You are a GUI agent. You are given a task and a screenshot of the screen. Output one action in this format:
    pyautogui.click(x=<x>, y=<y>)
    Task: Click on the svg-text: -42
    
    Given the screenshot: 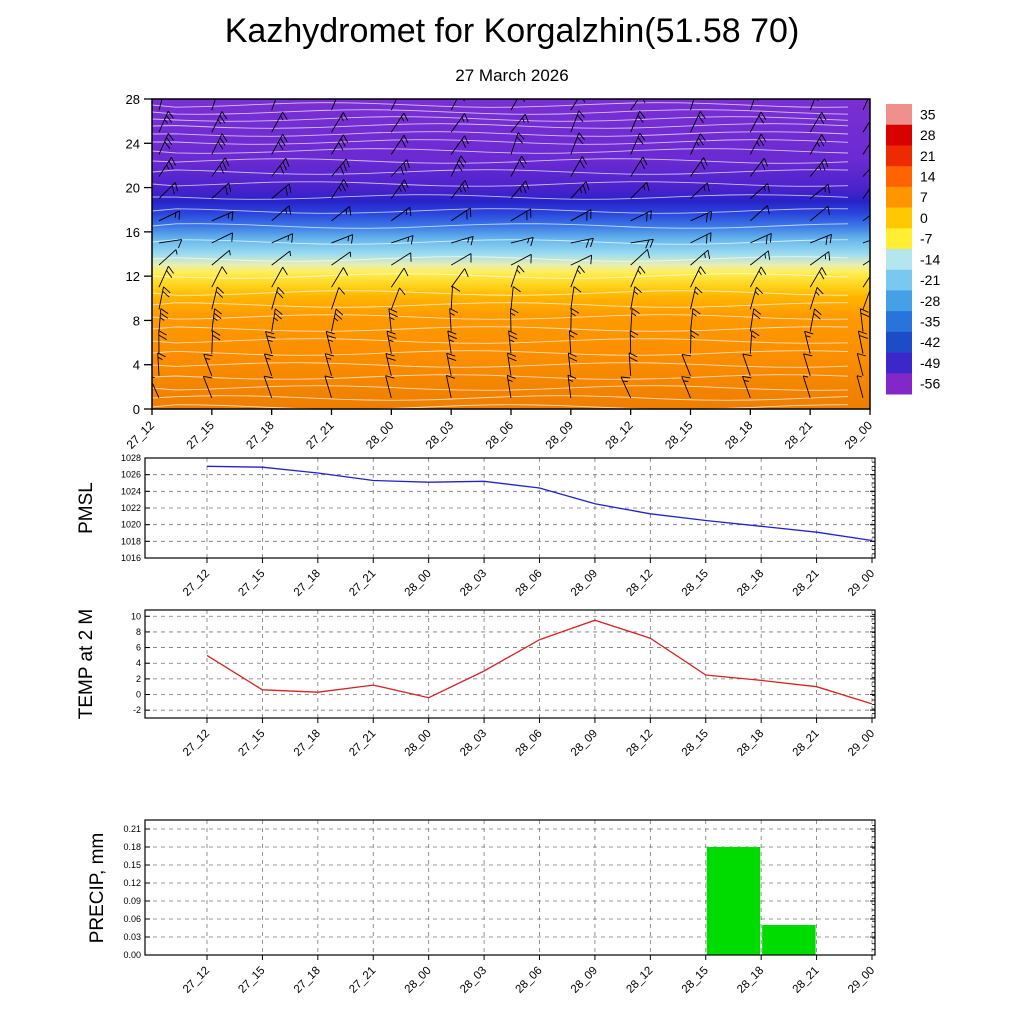 What is the action you would take?
    pyautogui.click(x=930, y=342)
    